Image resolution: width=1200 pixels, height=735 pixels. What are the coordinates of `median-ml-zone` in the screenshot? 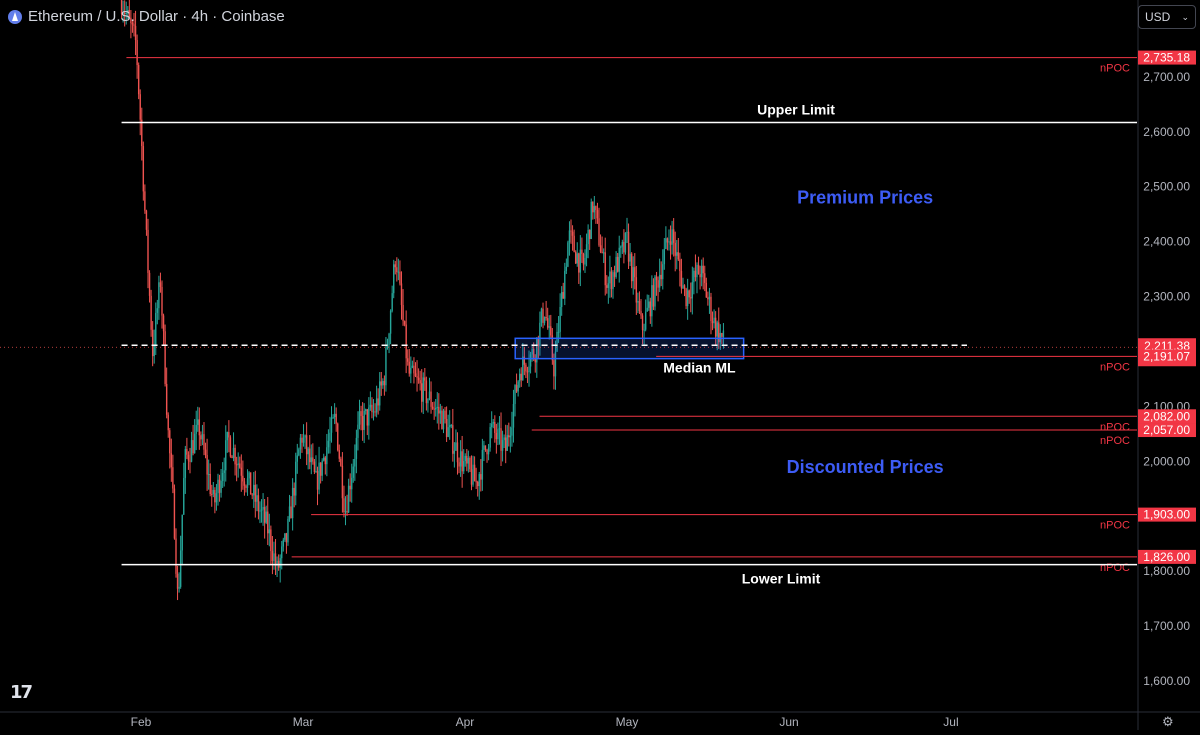 It's located at (629, 348).